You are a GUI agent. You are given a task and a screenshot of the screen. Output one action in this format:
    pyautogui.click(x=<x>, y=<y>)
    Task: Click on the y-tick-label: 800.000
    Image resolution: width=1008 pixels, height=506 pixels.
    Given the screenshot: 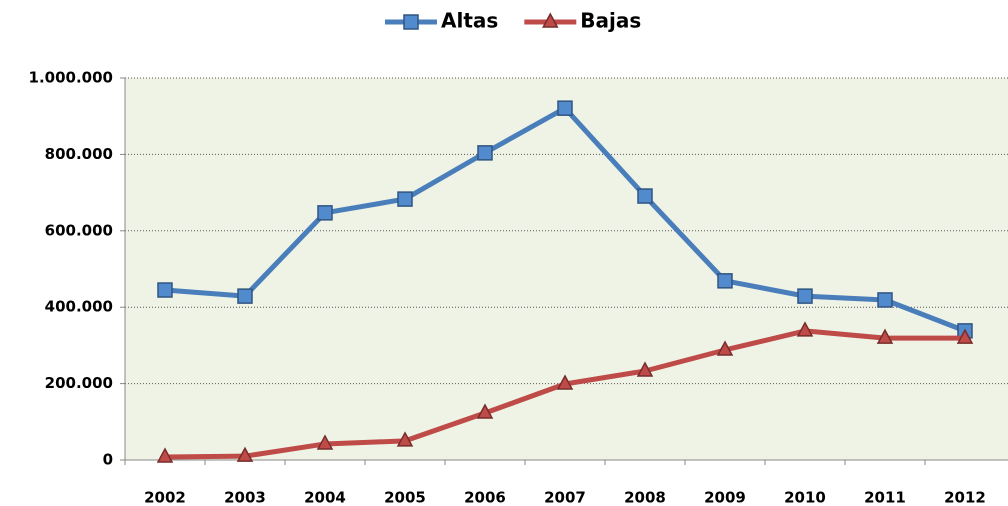 What is the action you would take?
    pyautogui.click(x=79, y=154)
    